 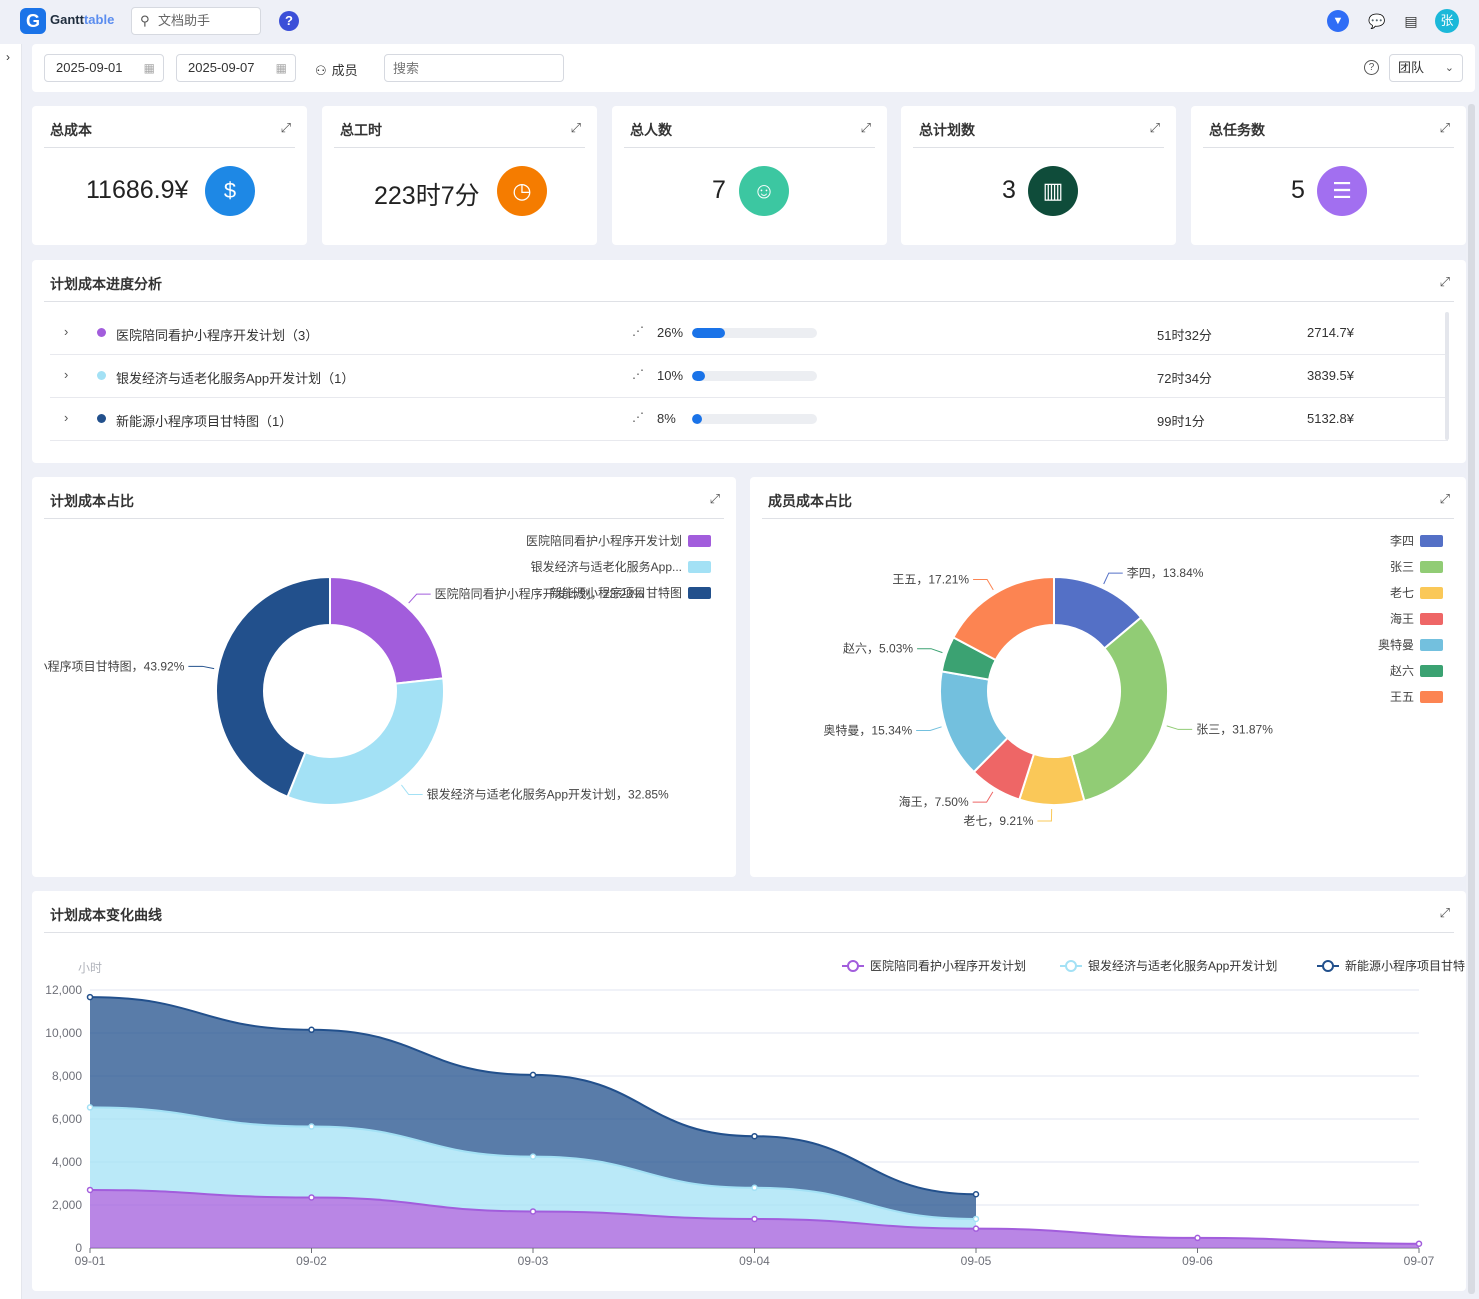 I want to click on app-logo-icon: G, so click(x=33, y=21).